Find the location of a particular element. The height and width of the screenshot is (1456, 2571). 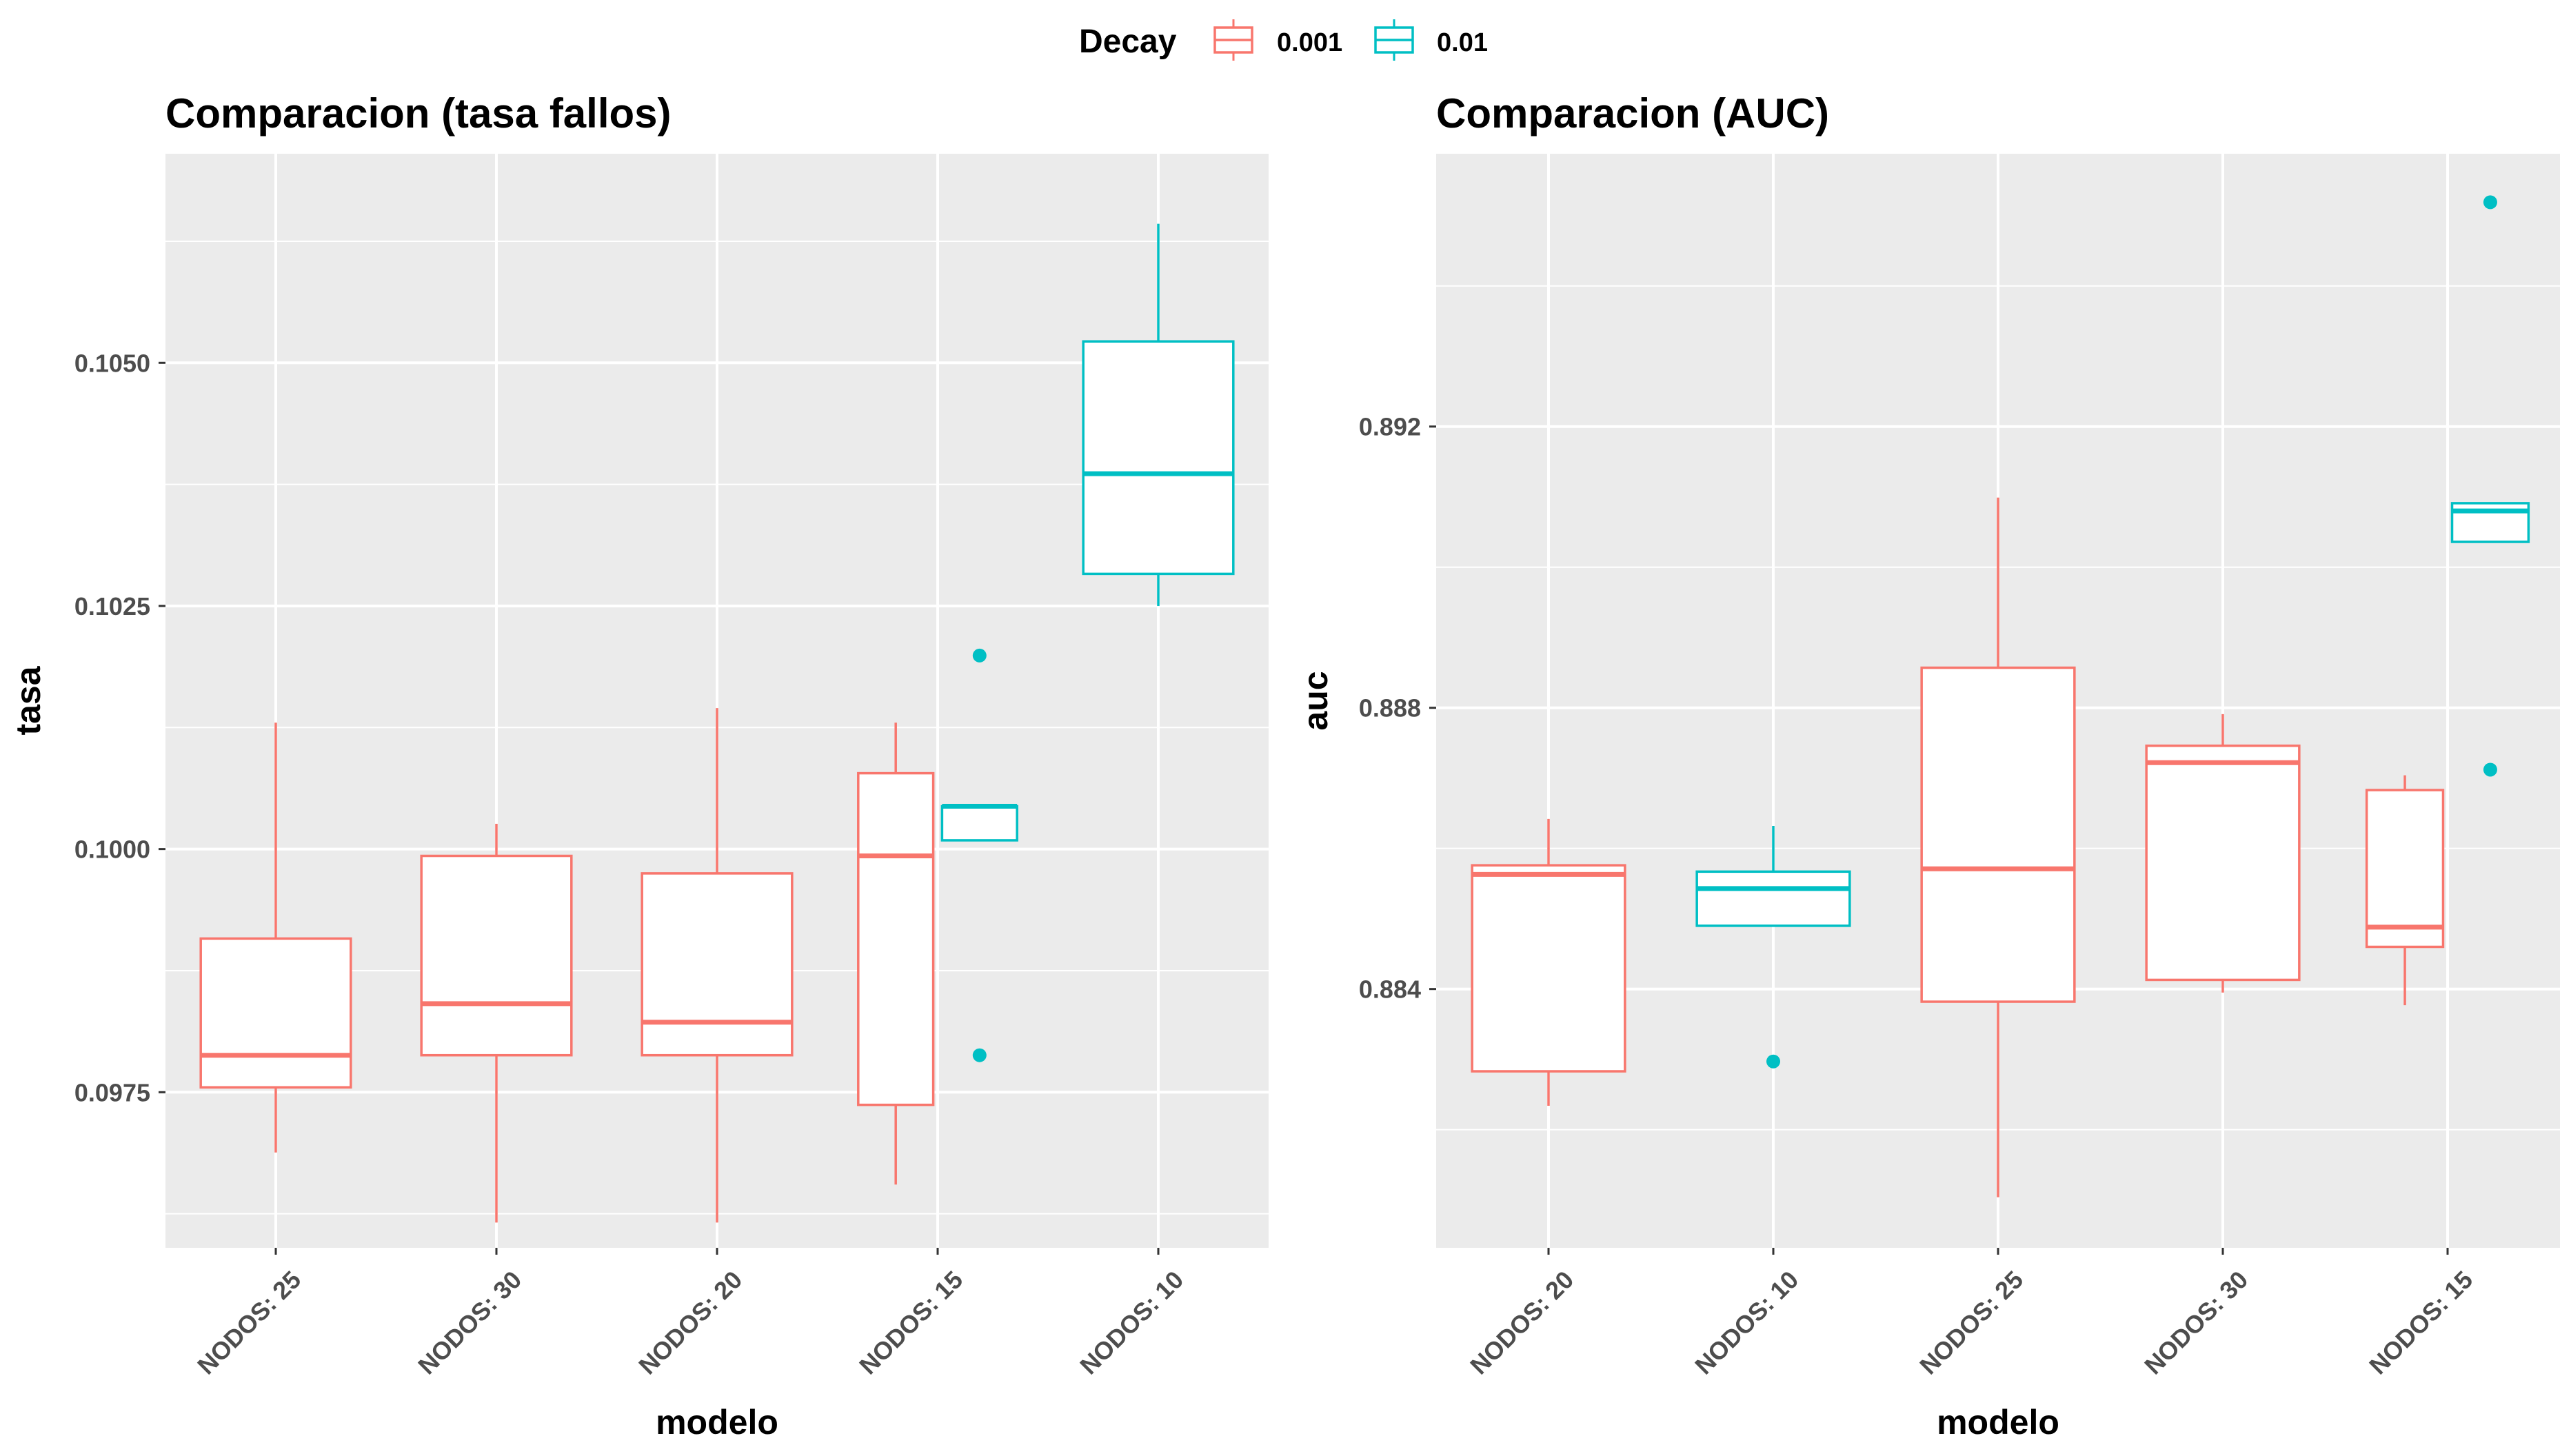

y-axis-title: tasa is located at coordinates (28, 700).